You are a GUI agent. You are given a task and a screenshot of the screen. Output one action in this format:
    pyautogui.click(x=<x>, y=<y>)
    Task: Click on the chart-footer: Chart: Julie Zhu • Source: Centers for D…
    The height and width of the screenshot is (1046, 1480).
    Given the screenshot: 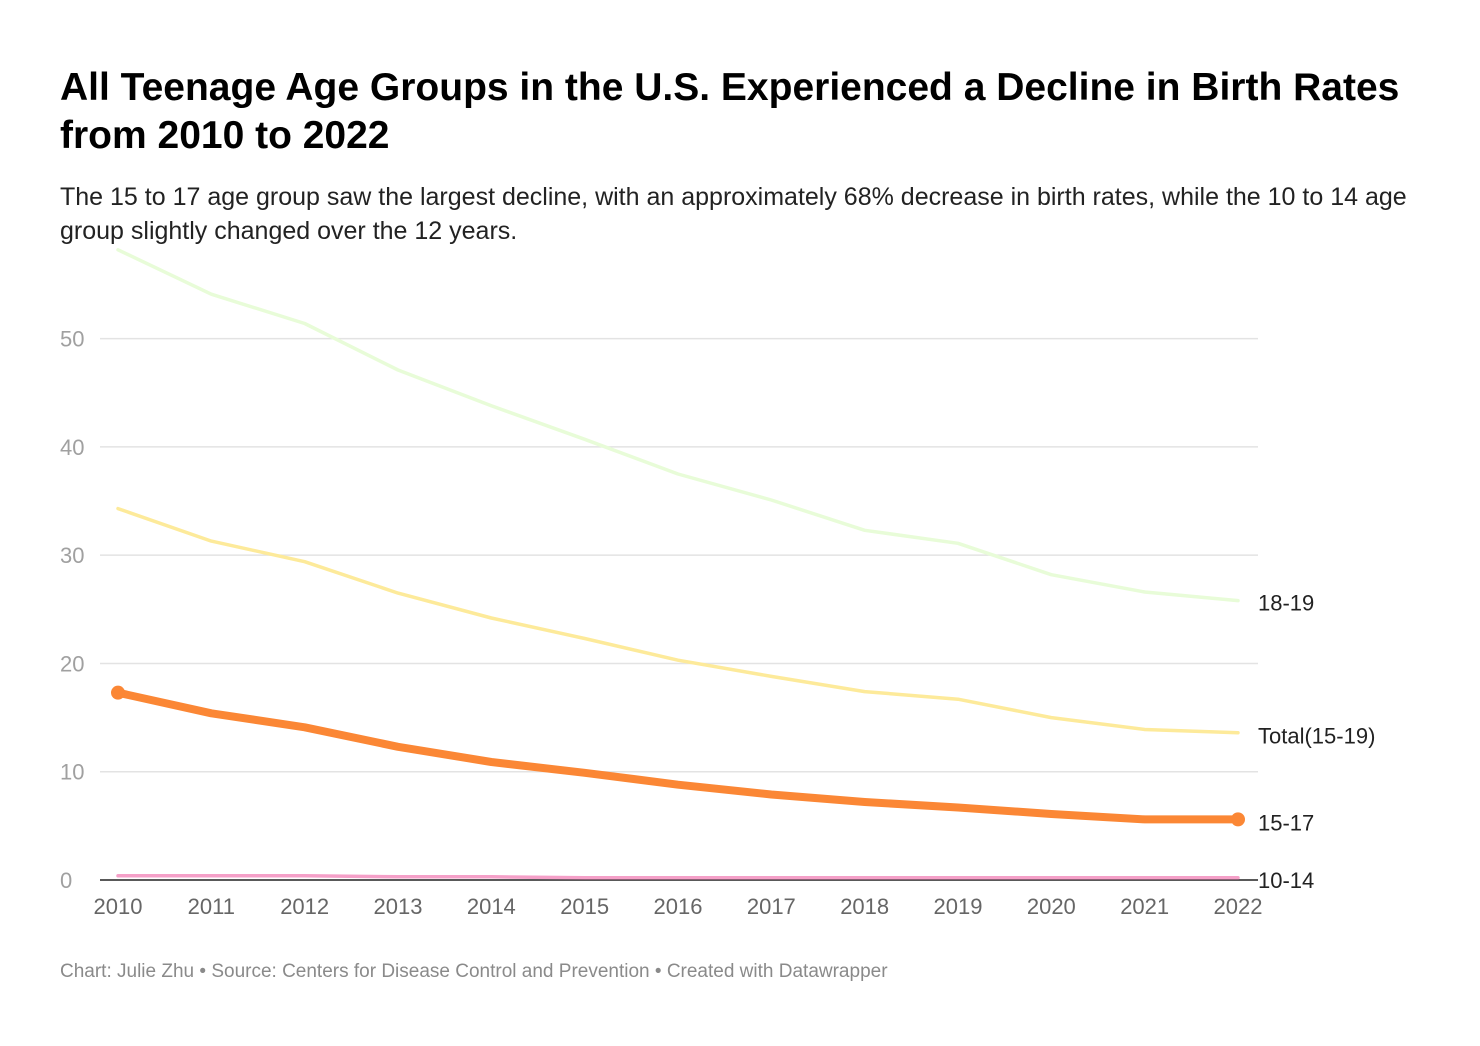 What is the action you would take?
    pyautogui.click(x=474, y=971)
    